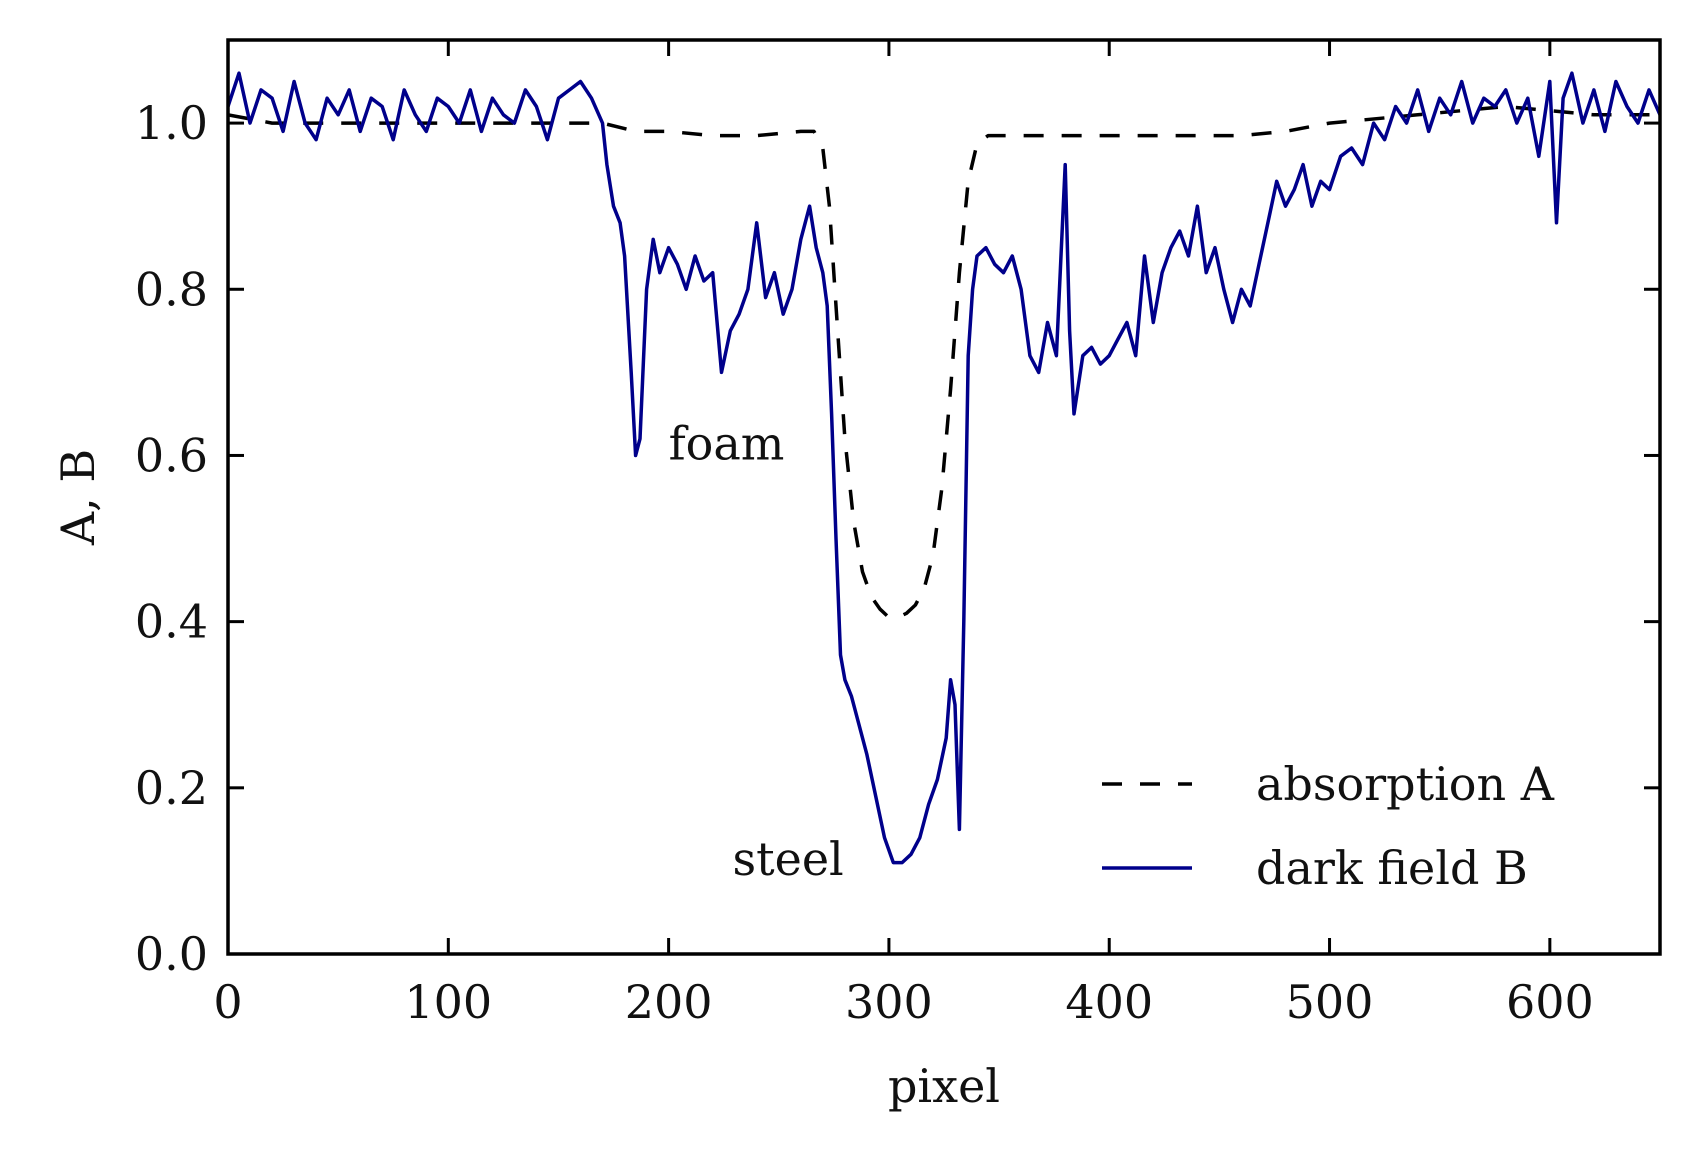 Image resolution: width=1693 pixels, height=1153 pixels. What do you see at coordinates (171, 954) in the screenshot?
I see `y-tick-label: 0.0` at bounding box center [171, 954].